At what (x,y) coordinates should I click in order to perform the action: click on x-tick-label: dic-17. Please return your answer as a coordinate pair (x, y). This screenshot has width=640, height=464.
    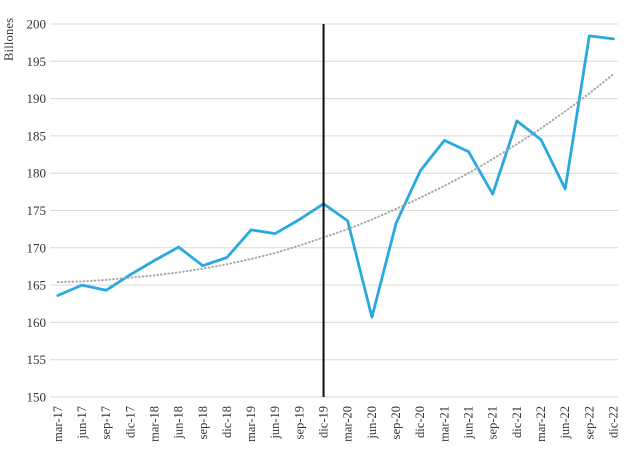
    Looking at the image, I should click on (130, 422).